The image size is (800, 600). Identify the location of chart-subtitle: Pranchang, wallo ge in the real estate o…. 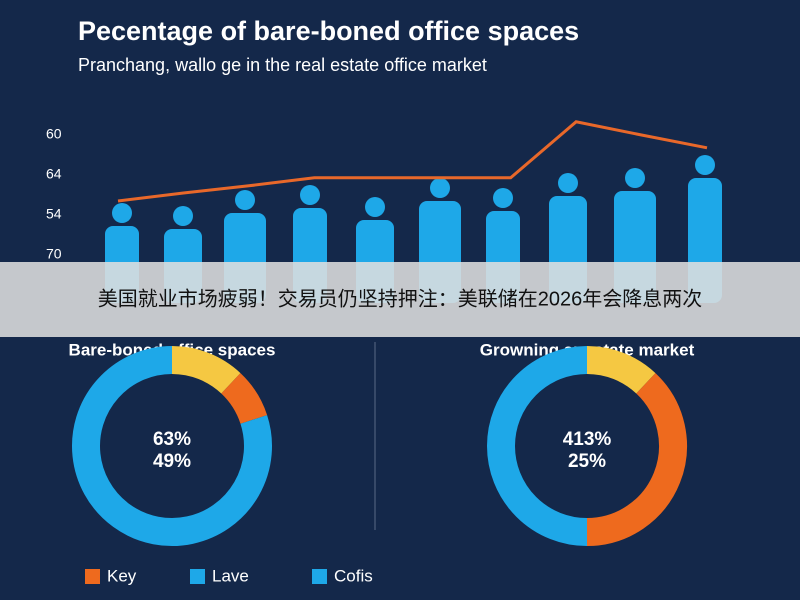
(282, 65).